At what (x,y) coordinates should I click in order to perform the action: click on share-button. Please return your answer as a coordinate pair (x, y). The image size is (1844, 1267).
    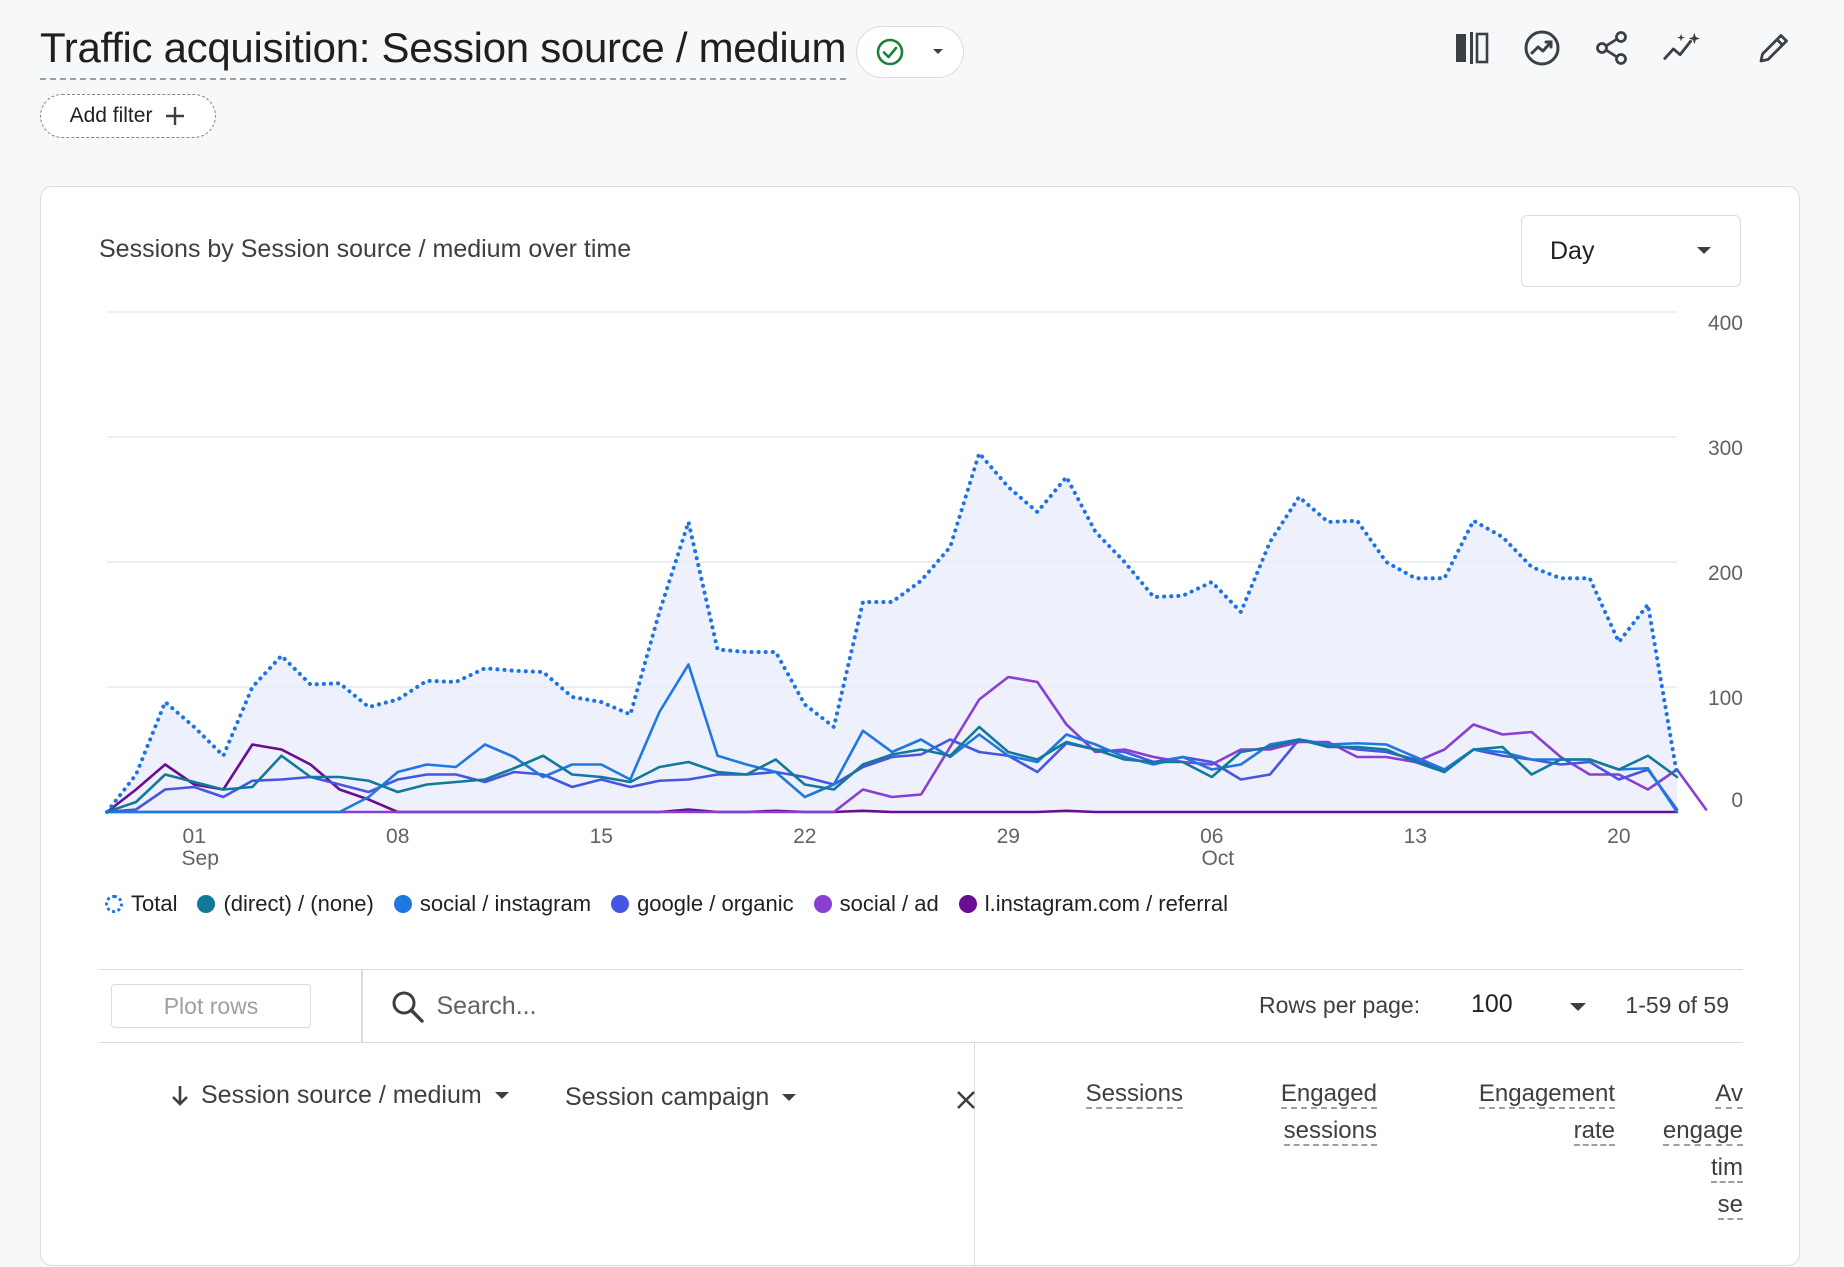
    Looking at the image, I should click on (1612, 48).